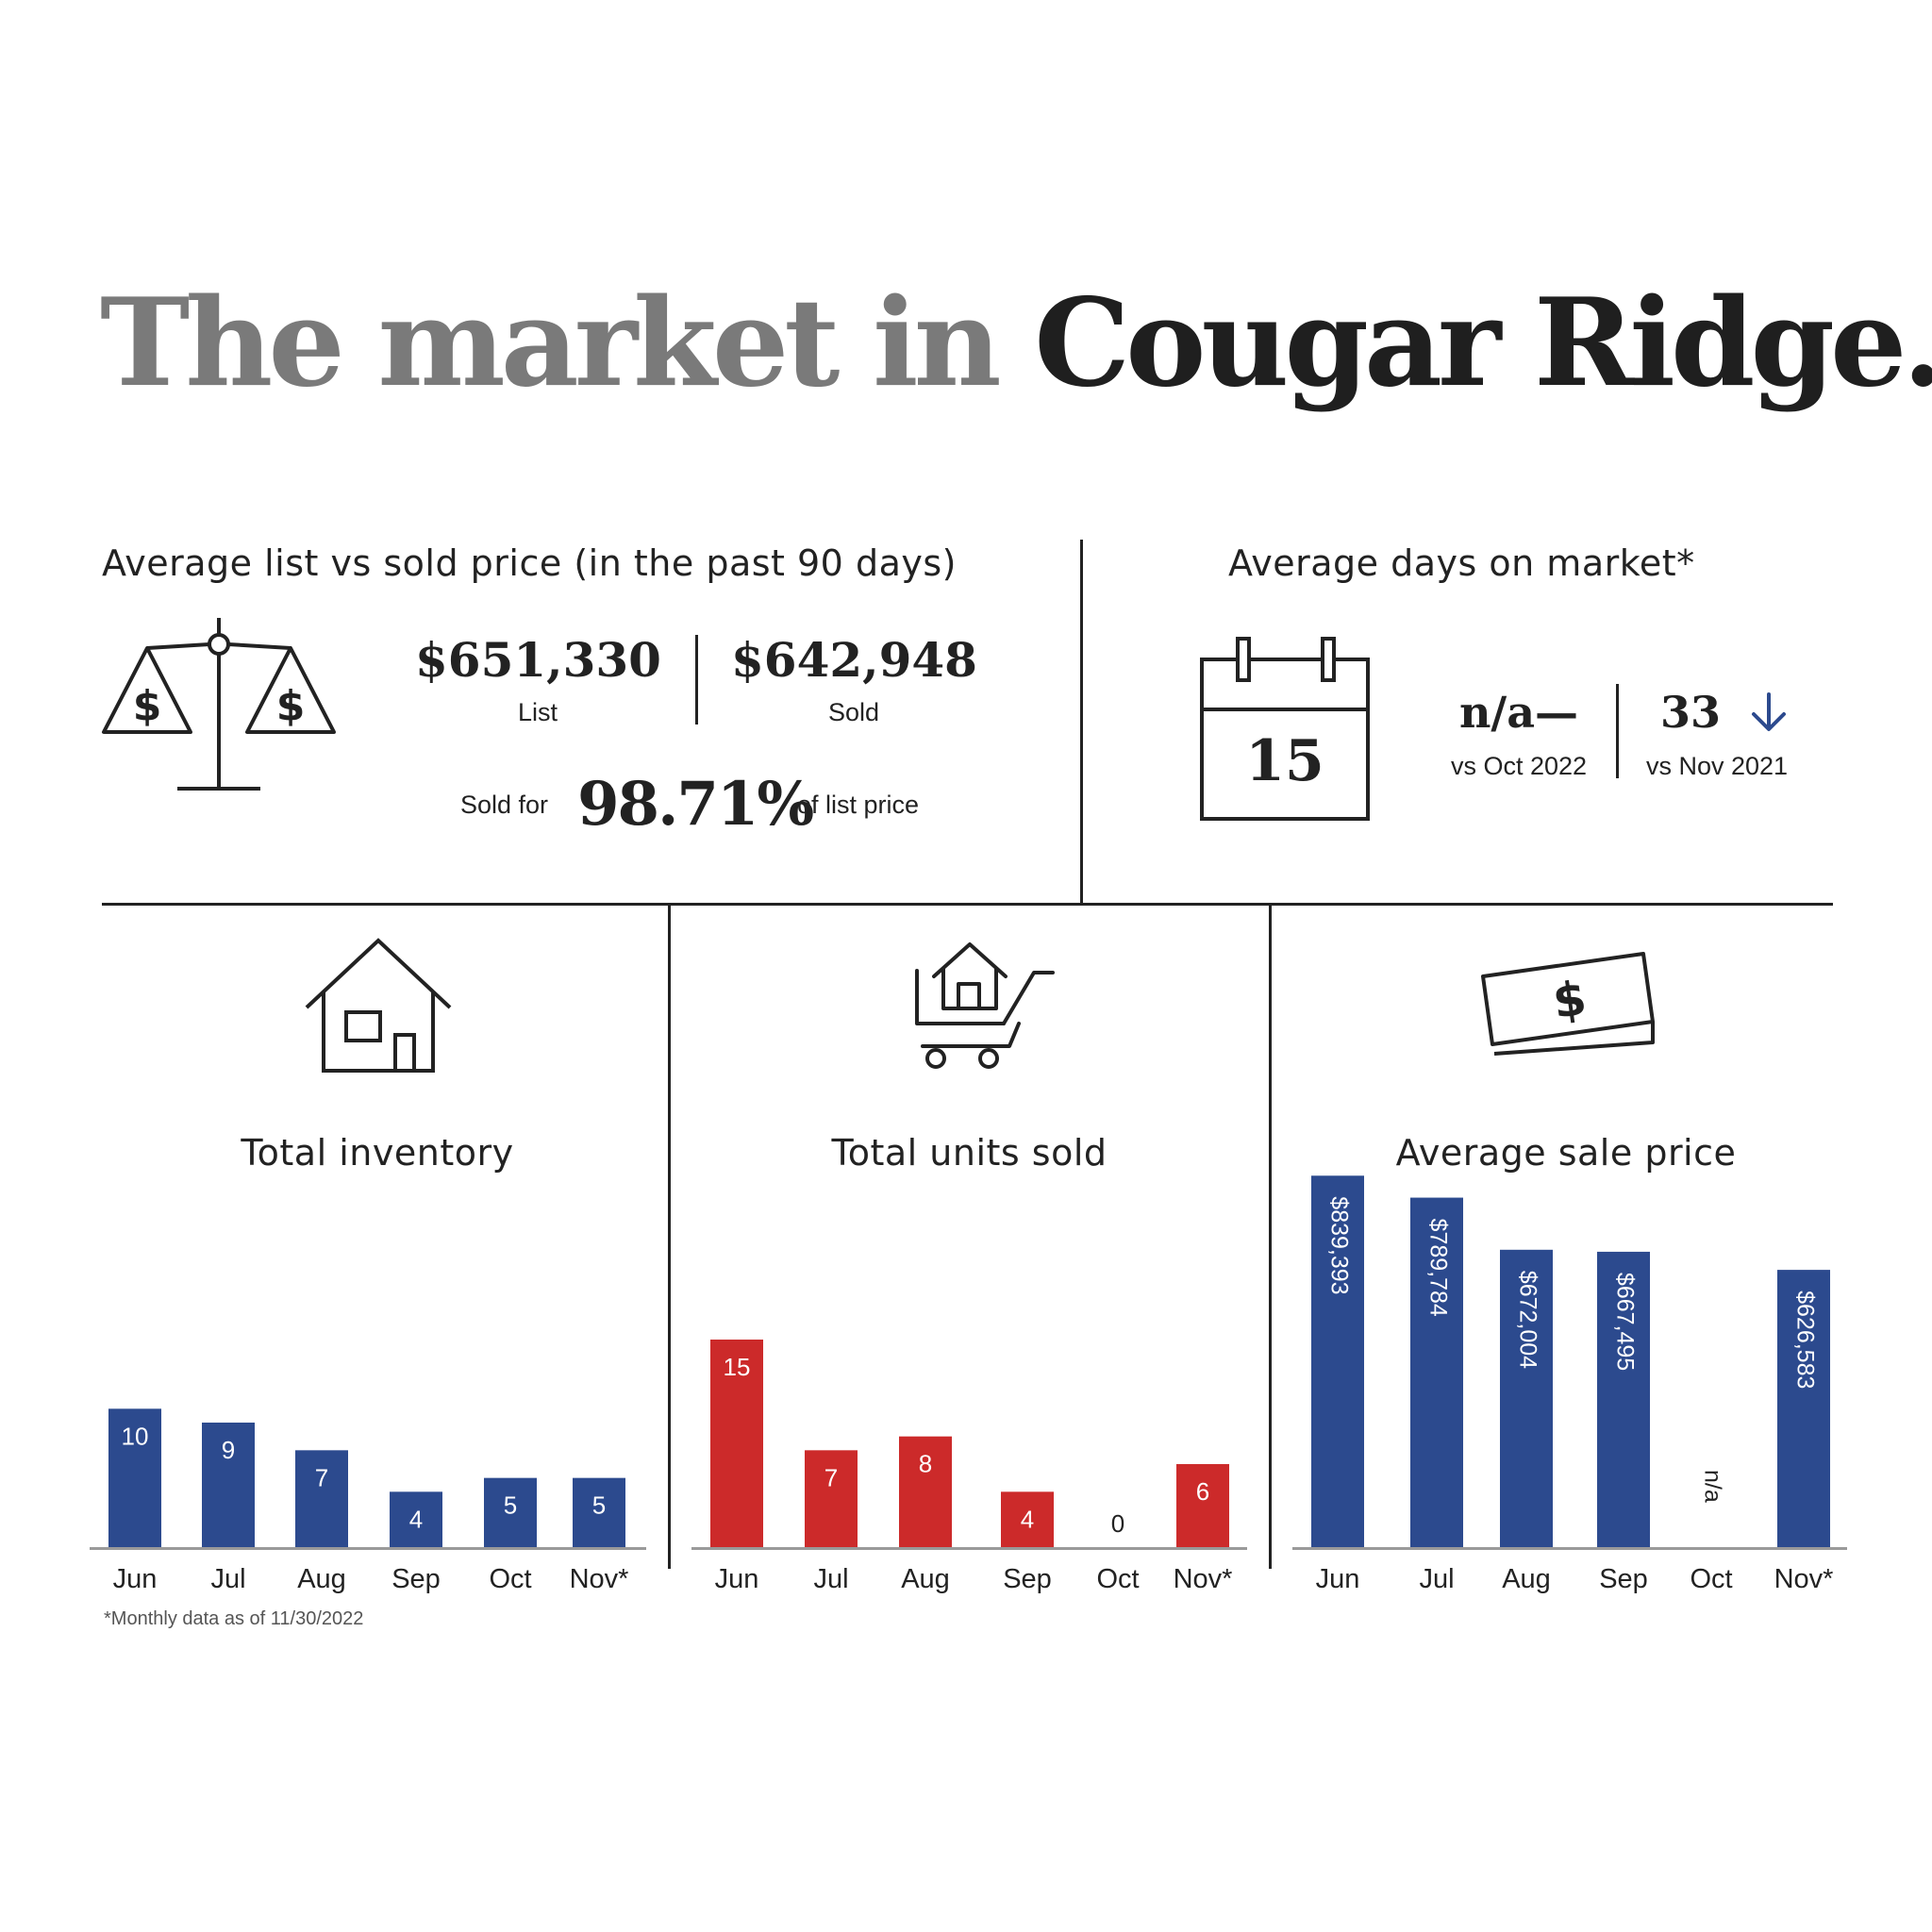 The image size is (1932, 1932). What do you see at coordinates (505, 805) in the screenshot?
I see `sold-for-label: Sold for` at bounding box center [505, 805].